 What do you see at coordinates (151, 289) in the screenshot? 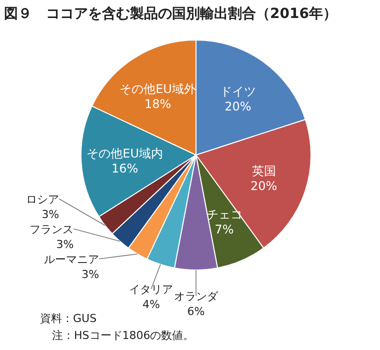
I see `slice-label: イタリア` at bounding box center [151, 289].